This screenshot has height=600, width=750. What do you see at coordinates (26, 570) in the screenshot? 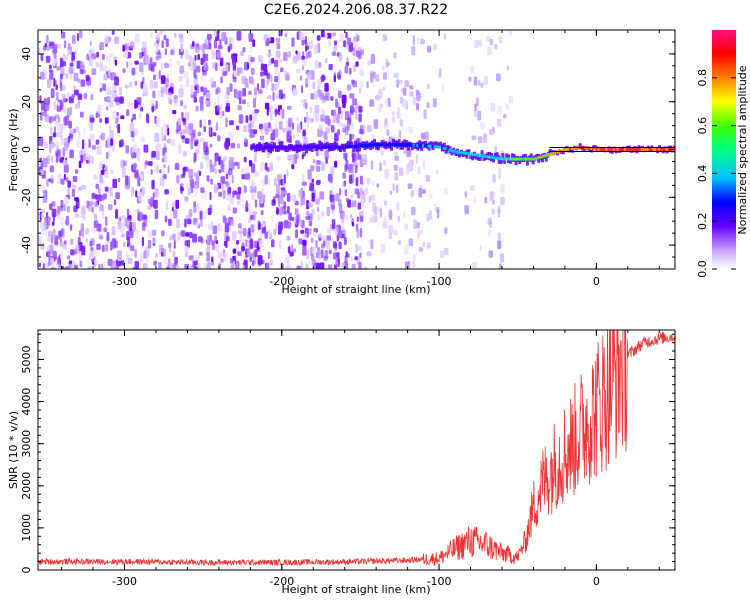
I see `y-tick-label: 0` at bounding box center [26, 570].